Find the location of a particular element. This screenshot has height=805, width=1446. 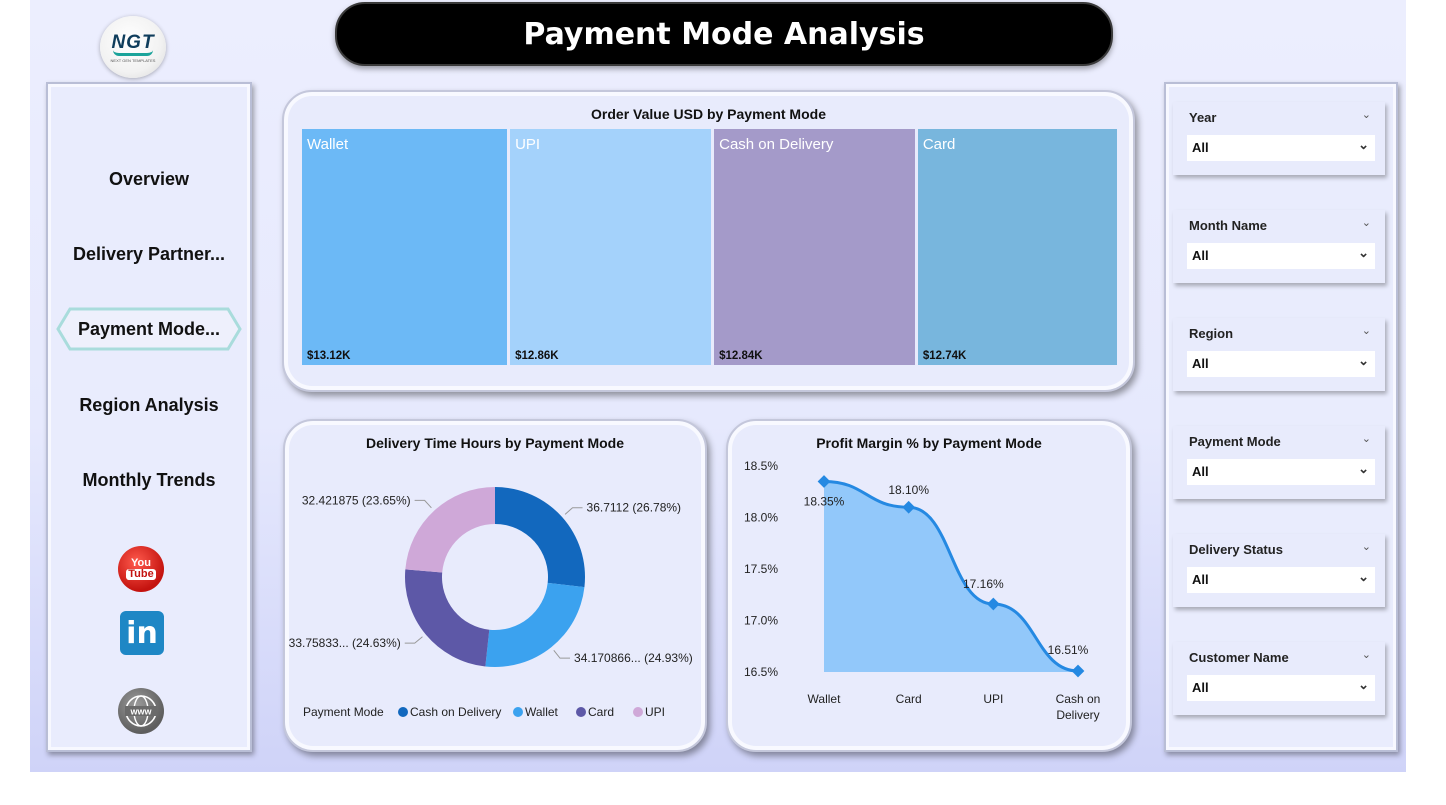

globe-icon-graphic: www is located at coordinates (141, 711).